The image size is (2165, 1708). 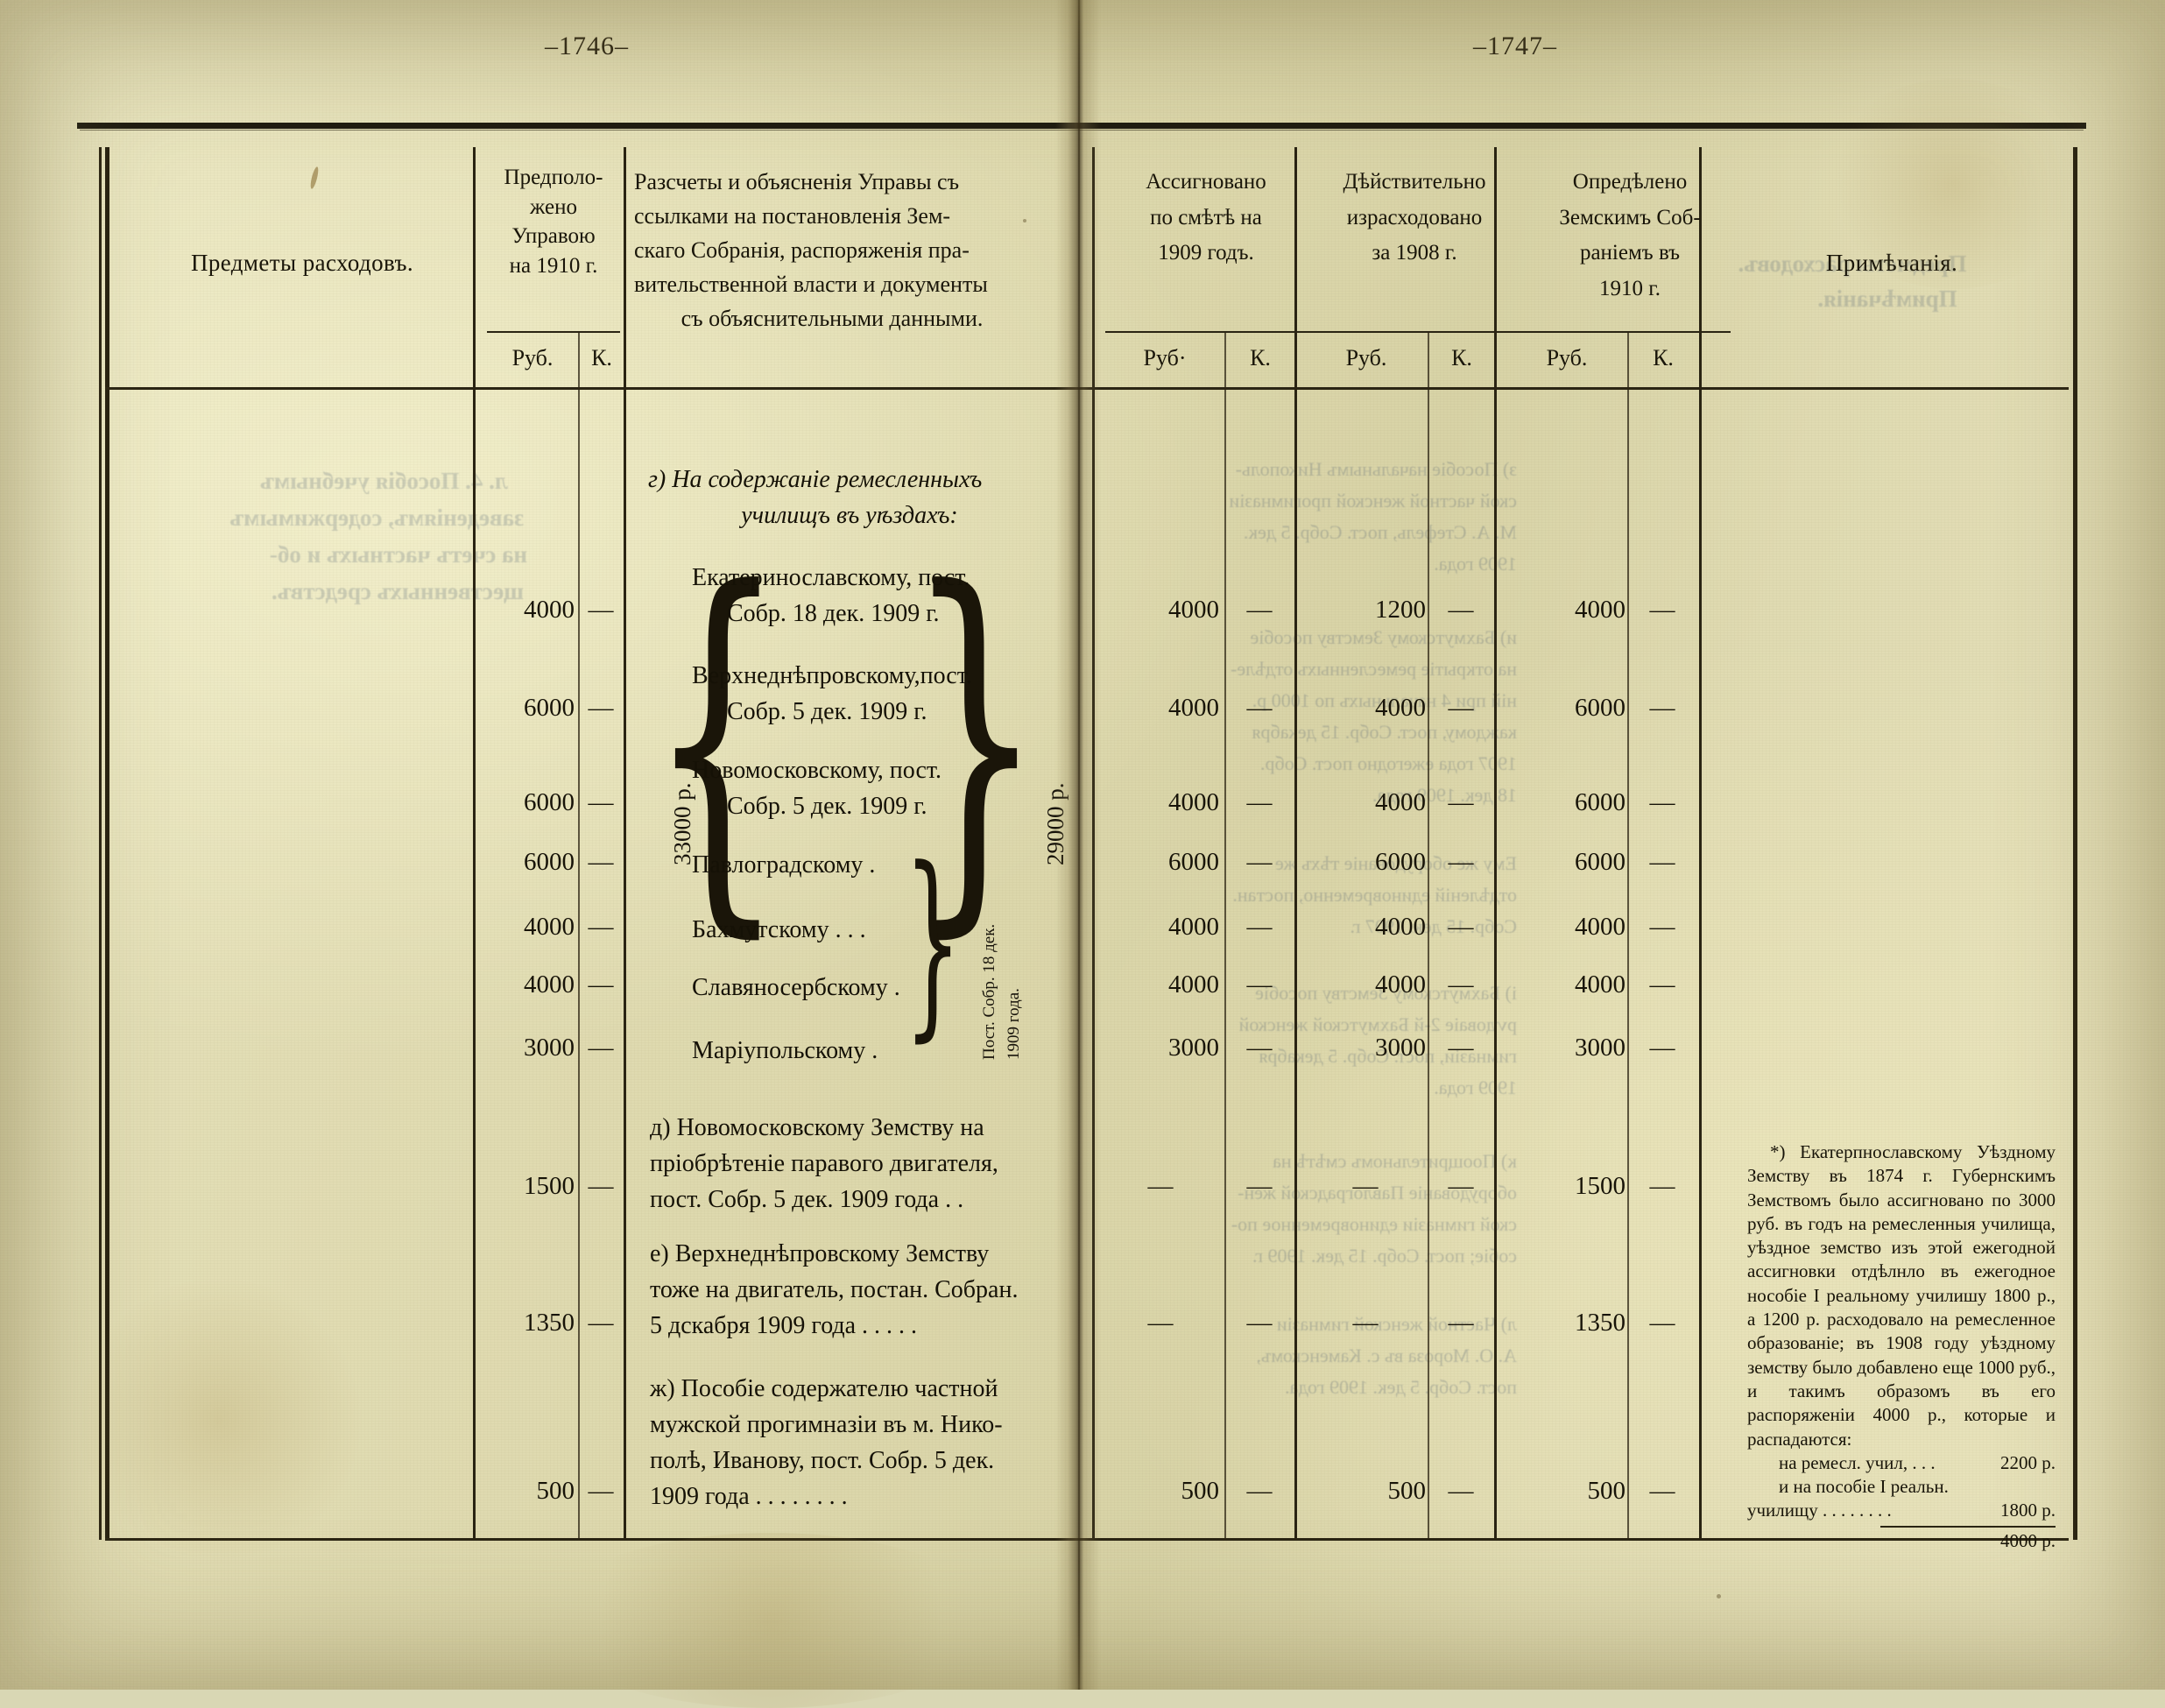 I want to click on row-4-actual-rub: 4000, so click(x=1400, y=927).